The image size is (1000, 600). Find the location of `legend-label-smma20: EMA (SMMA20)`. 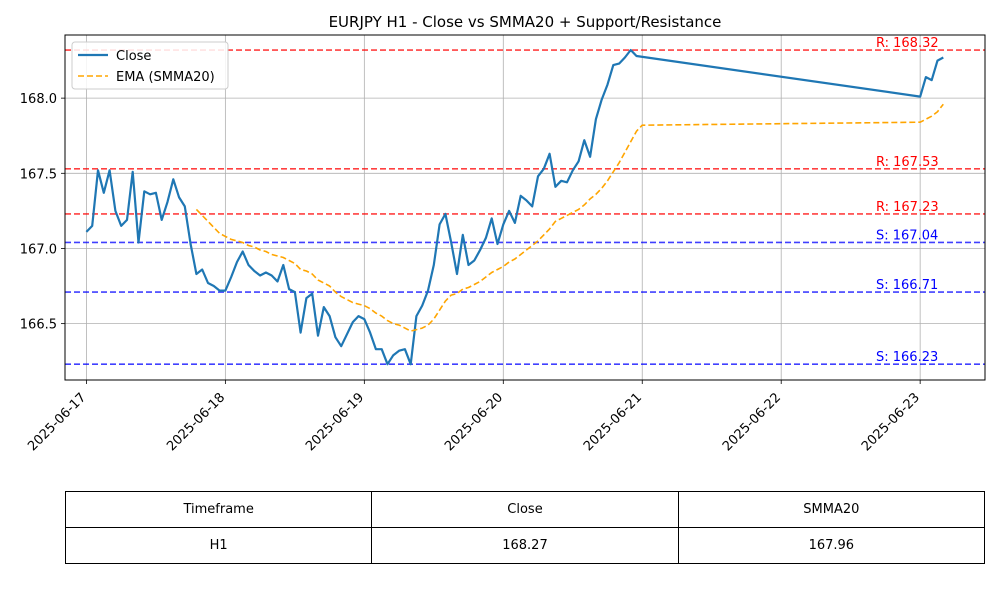

legend-label-smma20: EMA (SMMA20) is located at coordinates (165, 77).